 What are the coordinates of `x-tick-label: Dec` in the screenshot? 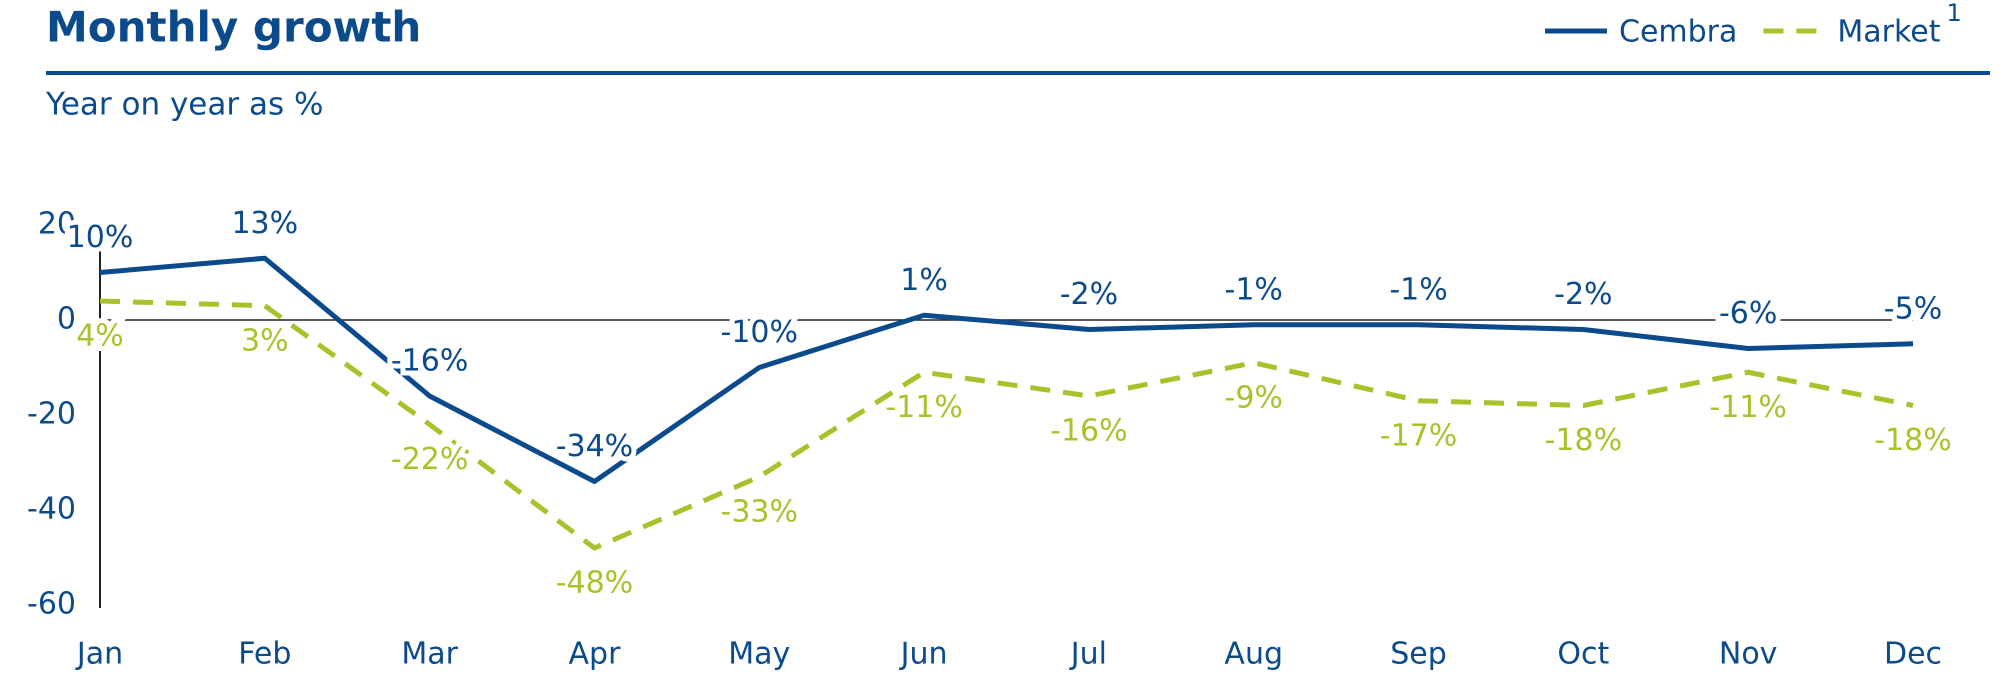 It's located at (1913, 654).